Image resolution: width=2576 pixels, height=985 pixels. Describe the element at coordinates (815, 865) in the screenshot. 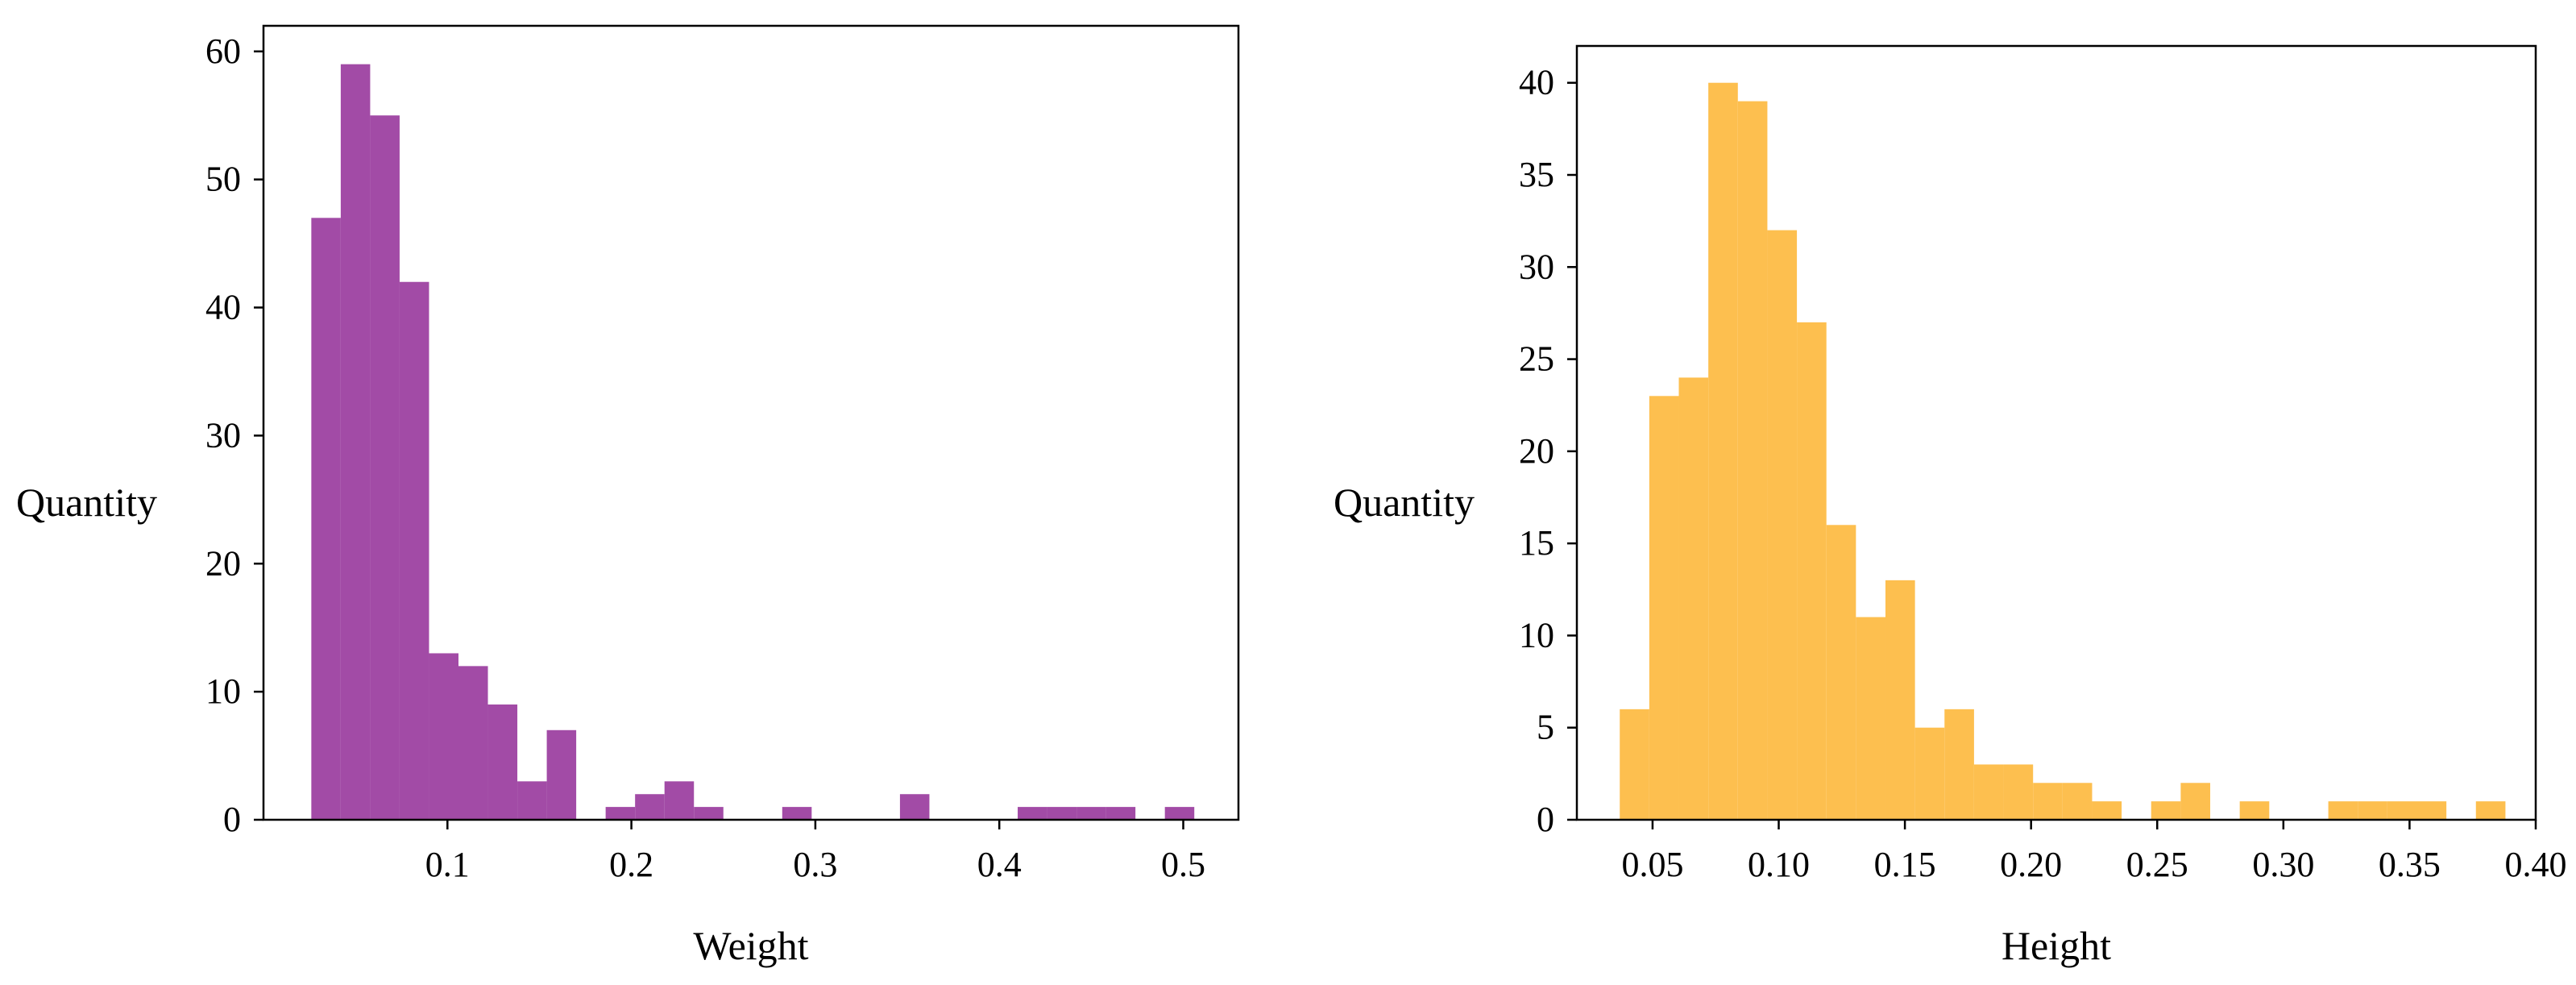

I see `x-tick-label: 0.3` at that location.